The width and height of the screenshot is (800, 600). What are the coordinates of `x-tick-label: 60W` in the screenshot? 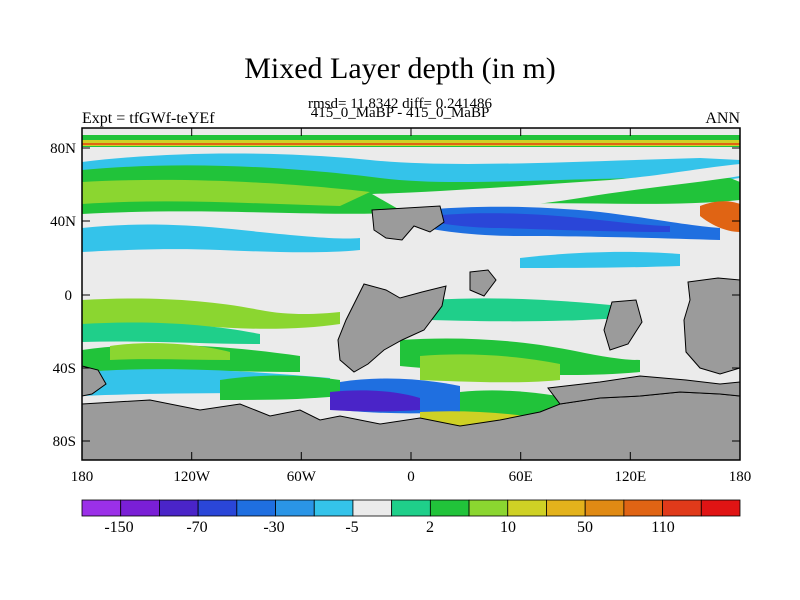 It's located at (302, 477).